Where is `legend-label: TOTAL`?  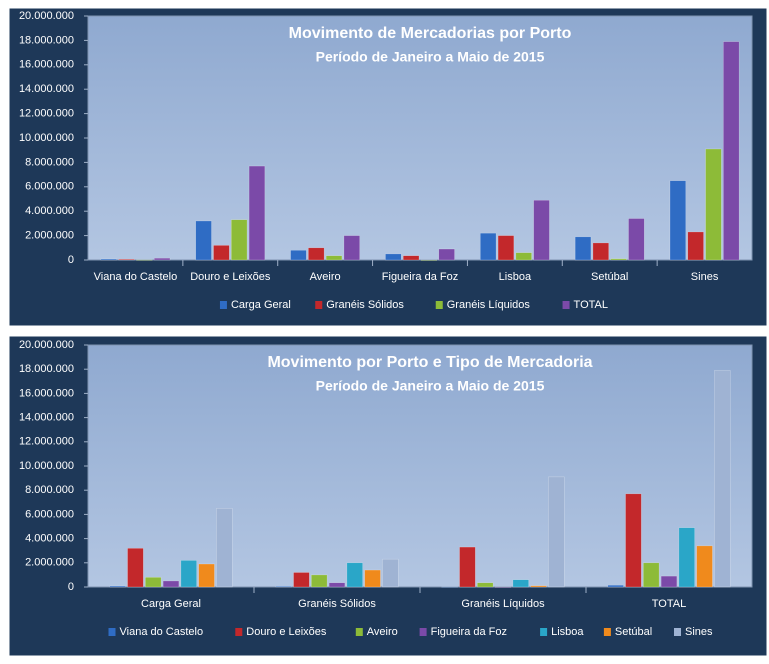
legend-label: TOTAL is located at coordinates (591, 305).